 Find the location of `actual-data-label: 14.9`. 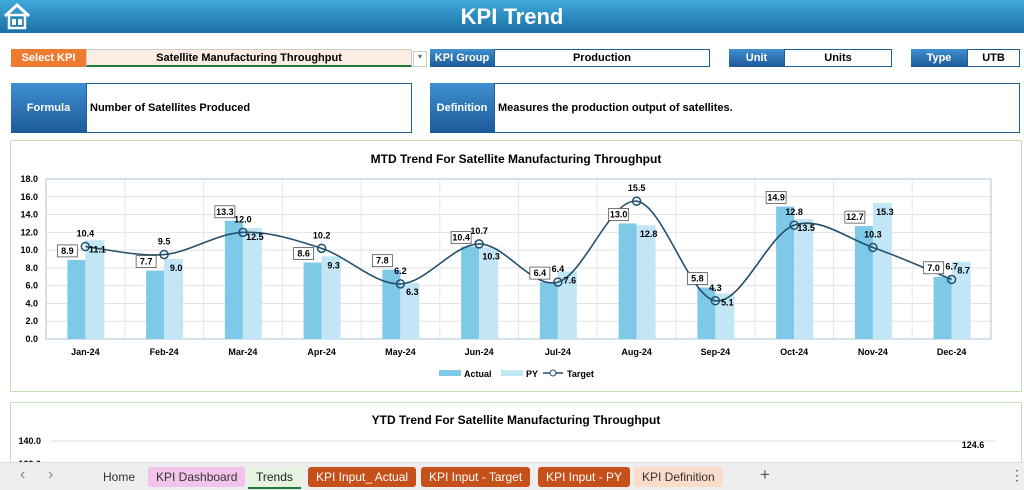

actual-data-label: 14.9 is located at coordinates (776, 198).